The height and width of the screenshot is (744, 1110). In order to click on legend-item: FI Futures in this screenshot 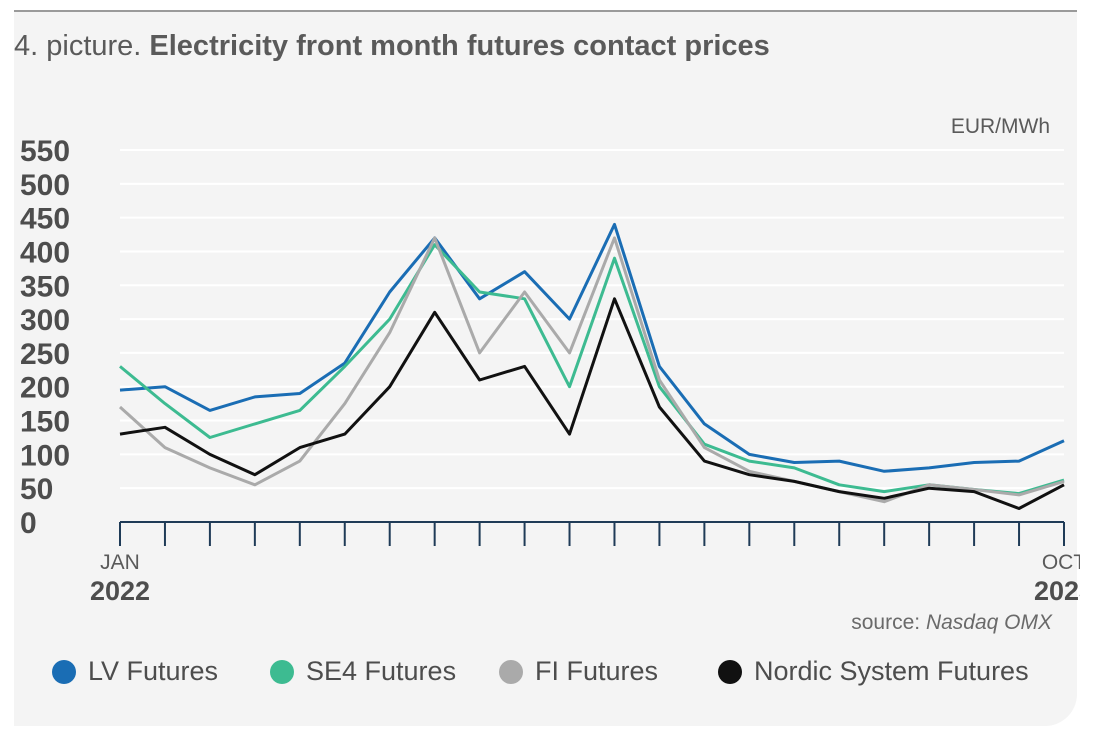, I will do `click(578, 671)`.